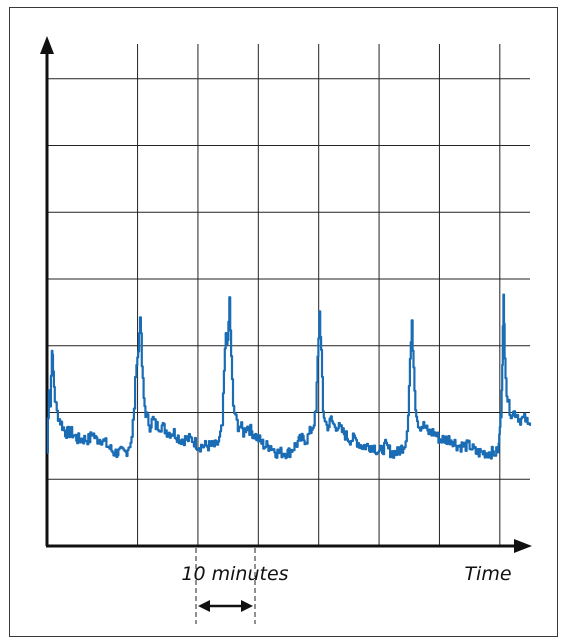 The width and height of the screenshot is (569, 639). I want to click on scale-bar, so click(225, 586).